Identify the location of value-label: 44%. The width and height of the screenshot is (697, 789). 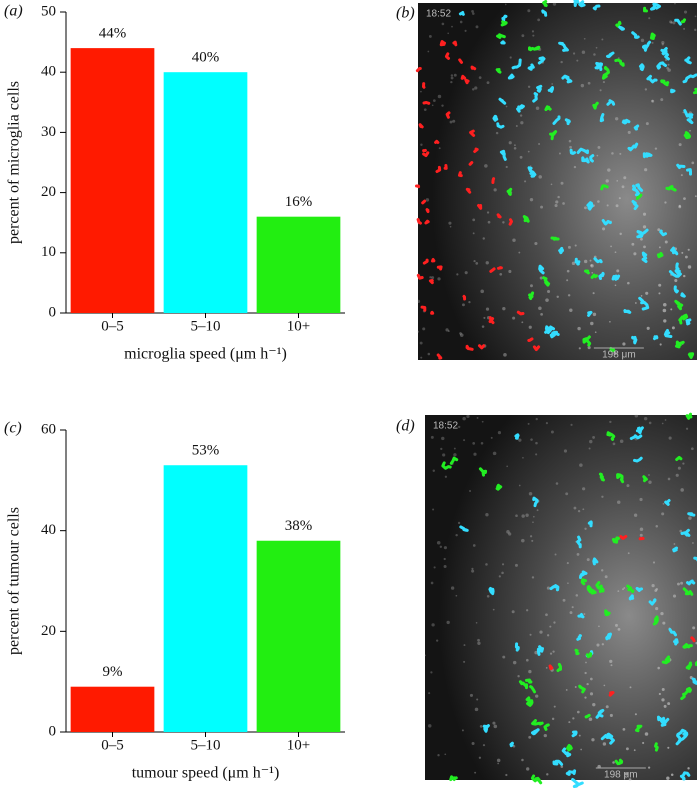
(113, 34).